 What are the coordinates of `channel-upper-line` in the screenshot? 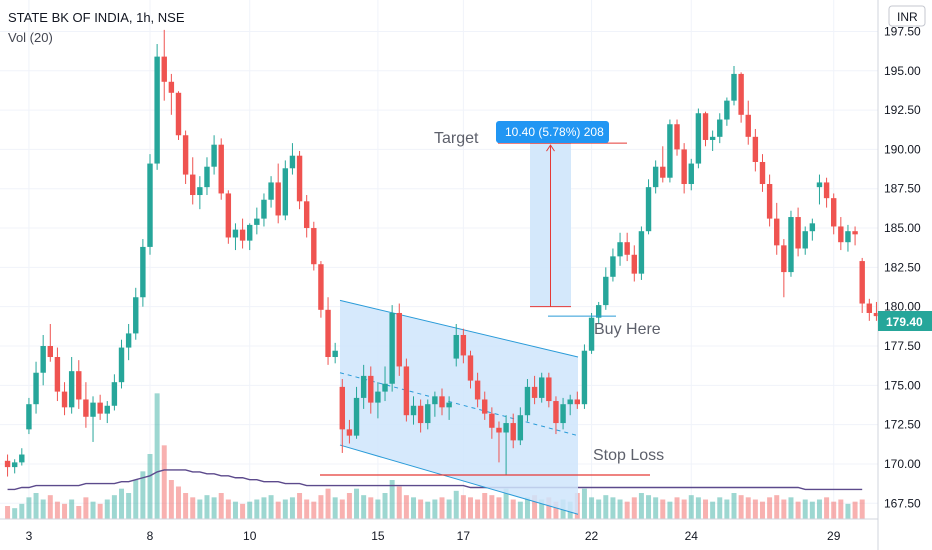 It's located at (459, 328).